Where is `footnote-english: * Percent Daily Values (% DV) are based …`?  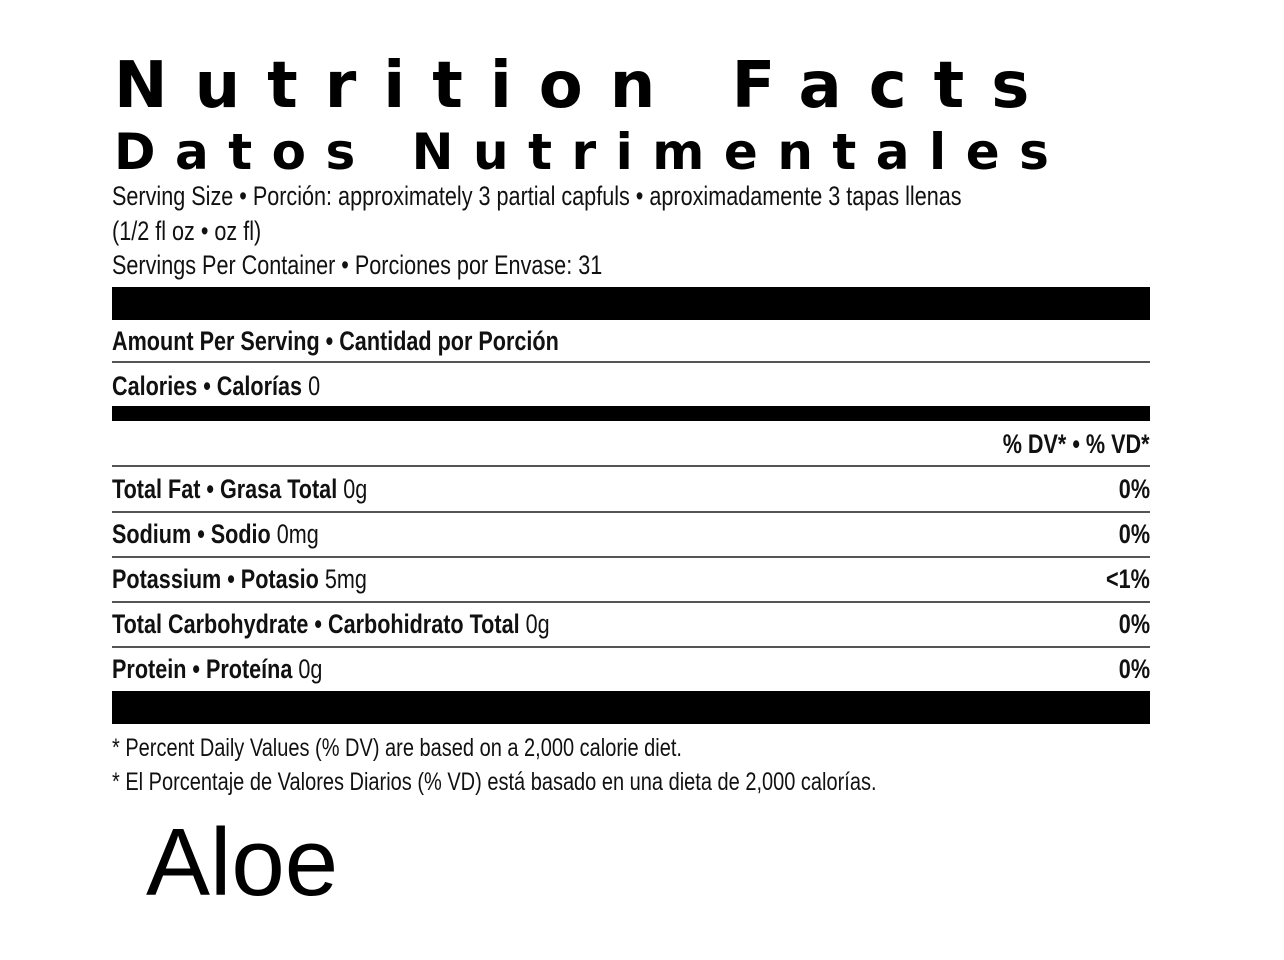
footnote-english: * Percent Daily Values (% DV) are based … is located at coordinates (397, 748).